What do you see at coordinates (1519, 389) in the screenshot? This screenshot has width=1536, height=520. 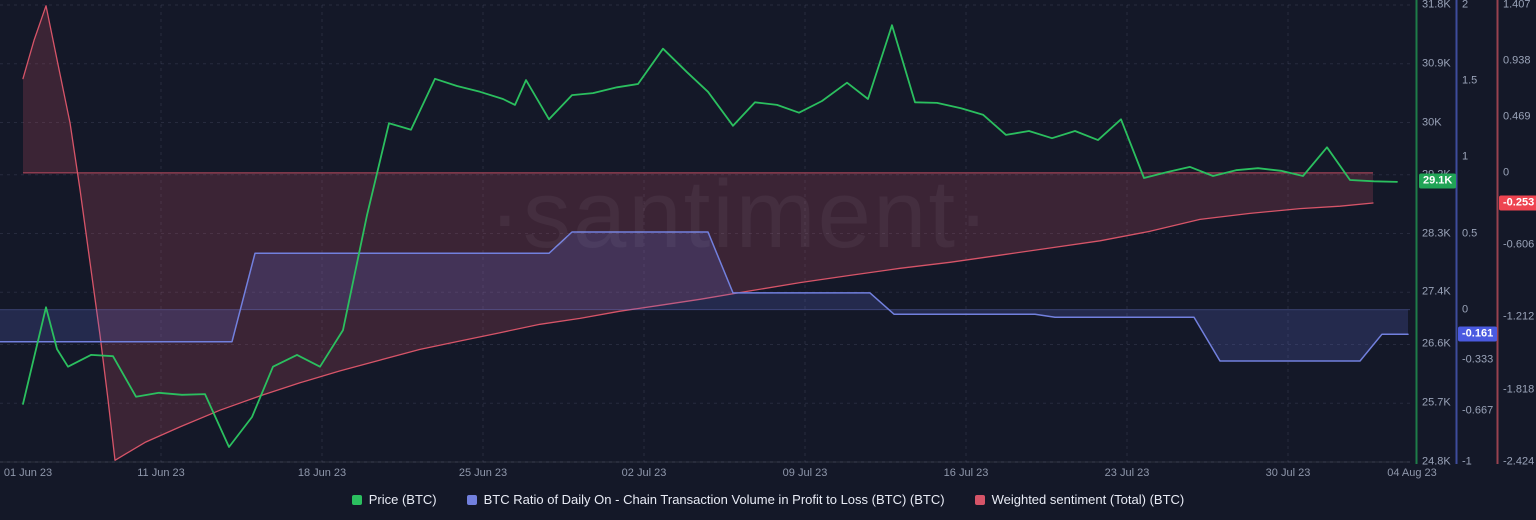 I see `sentiment-tick-label: -1.818` at bounding box center [1519, 389].